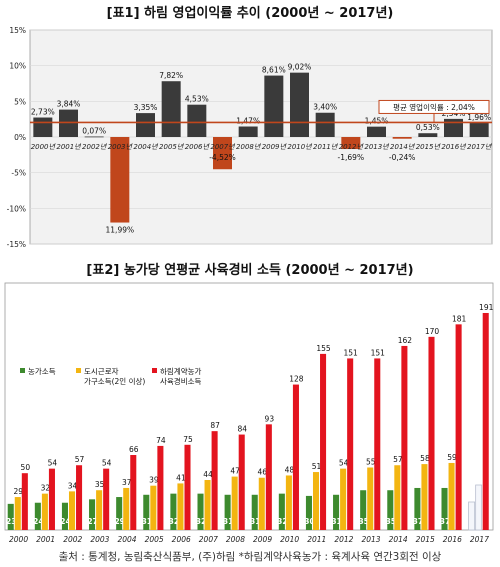 Image resolution: width=500 pixels, height=567 pixels. I want to click on chart2-value-label: 50, so click(26, 467).